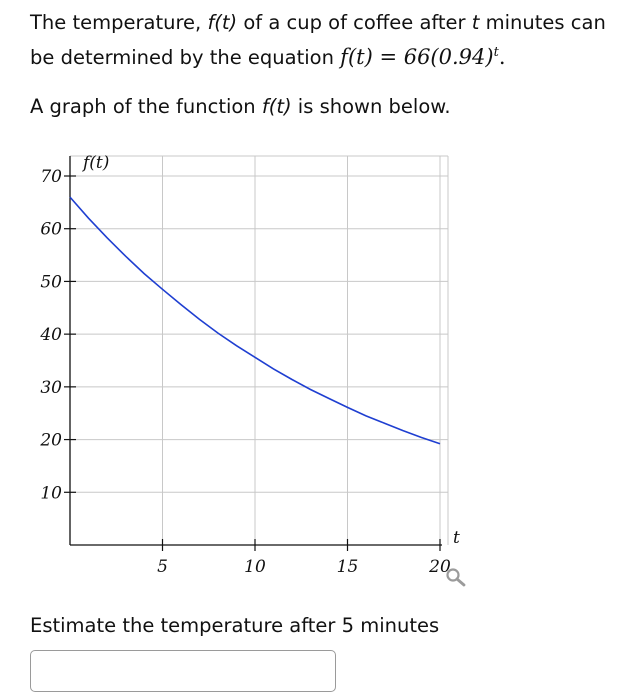  What do you see at coordinates (51, 177) in the screenshot?
I see `y-tick-label: 70` at bounding box center [51, 177].